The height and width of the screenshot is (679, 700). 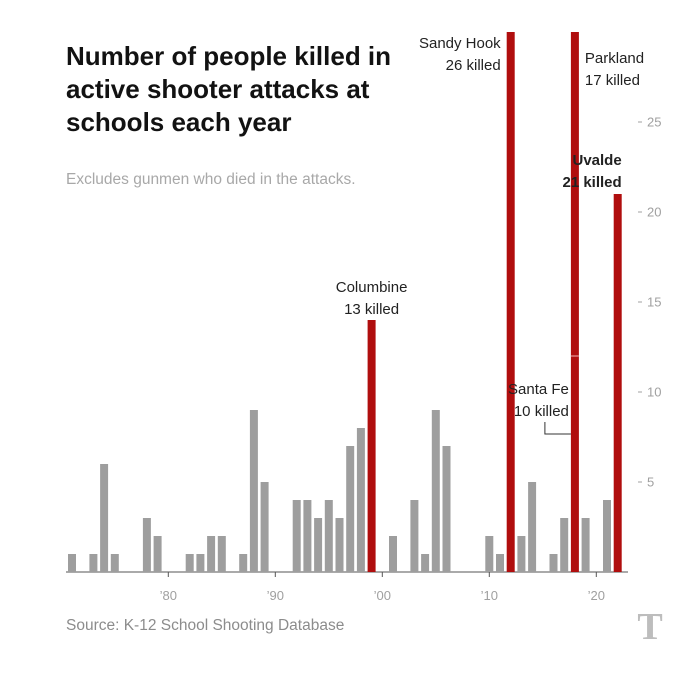 What do you see at coordinates (393, 554) in the screenshot?
I see `bar-2001` at bounding box center [393, 554].